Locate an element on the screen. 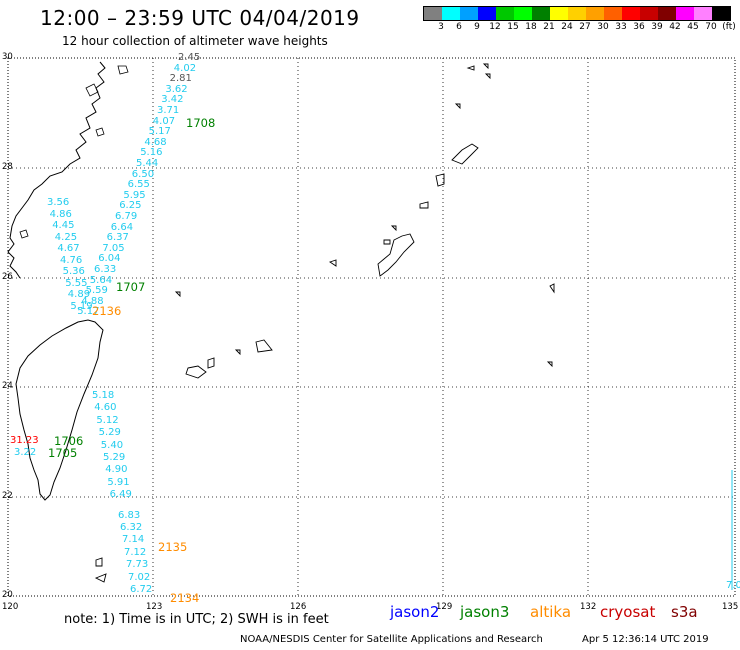 The height and width of the screenshot is (650, 740). legend-label: 42 is located at coordinates (675, 27).